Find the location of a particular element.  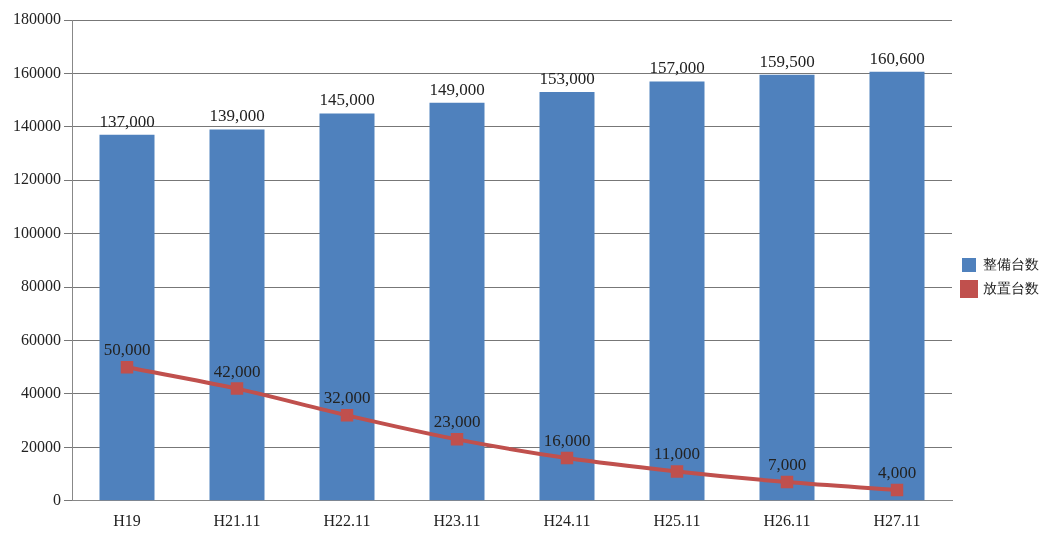

data-label: 160,600 is located at coordinates (897, 58).